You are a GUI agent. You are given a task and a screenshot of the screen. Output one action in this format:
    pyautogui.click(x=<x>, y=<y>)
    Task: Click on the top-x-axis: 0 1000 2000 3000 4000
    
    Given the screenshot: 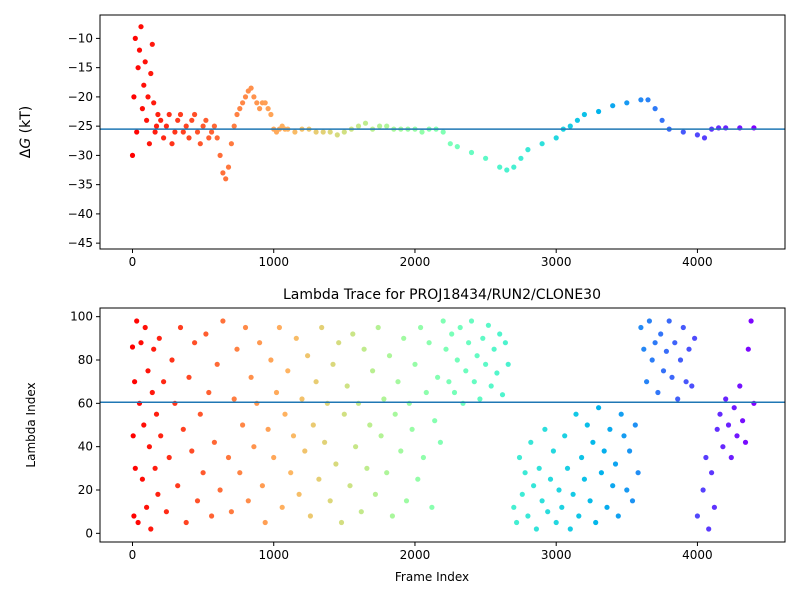 What is the action you would take?
    pyautogui.click(x=421, y=259)
    